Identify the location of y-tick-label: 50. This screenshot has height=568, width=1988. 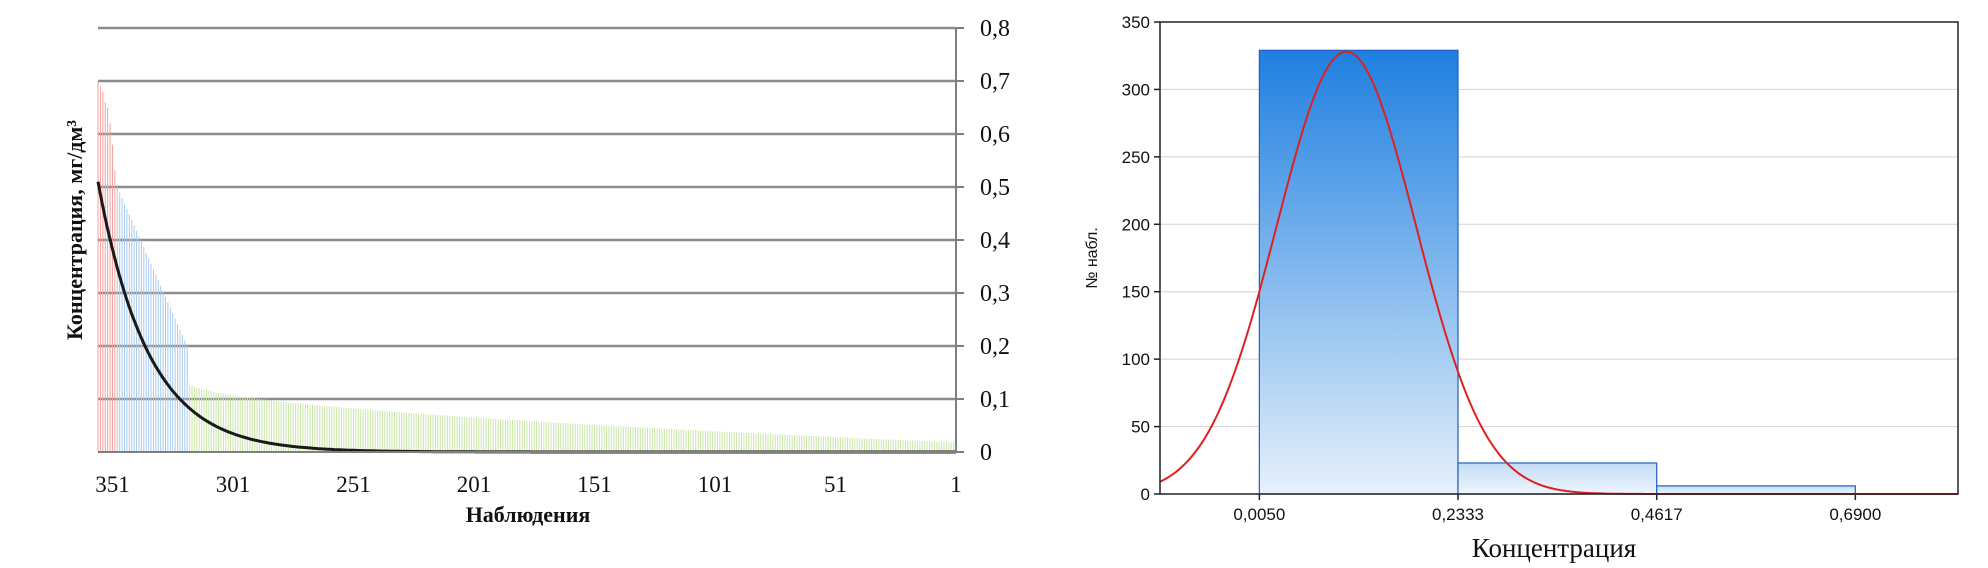
(1140, 427).